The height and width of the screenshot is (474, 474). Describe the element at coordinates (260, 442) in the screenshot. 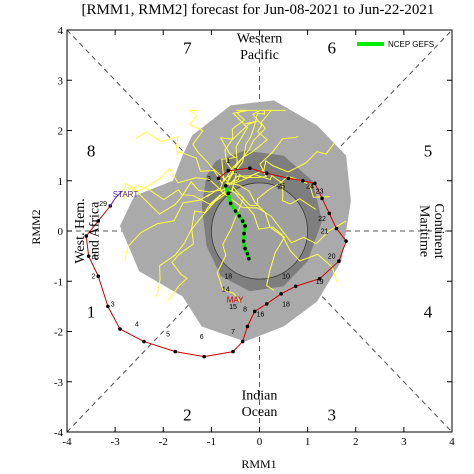

I see `x-tick-label: 0` at that location.